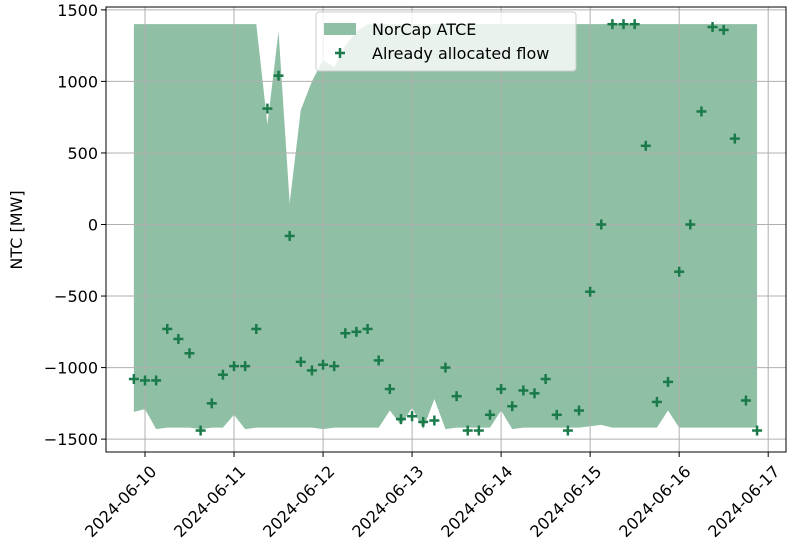 This screenshot has width=790, height=553. What do you see at coordinates (71, 439) in the screenshot?
I see `y-tick-label: −1500` at bounding box center [71, 439].